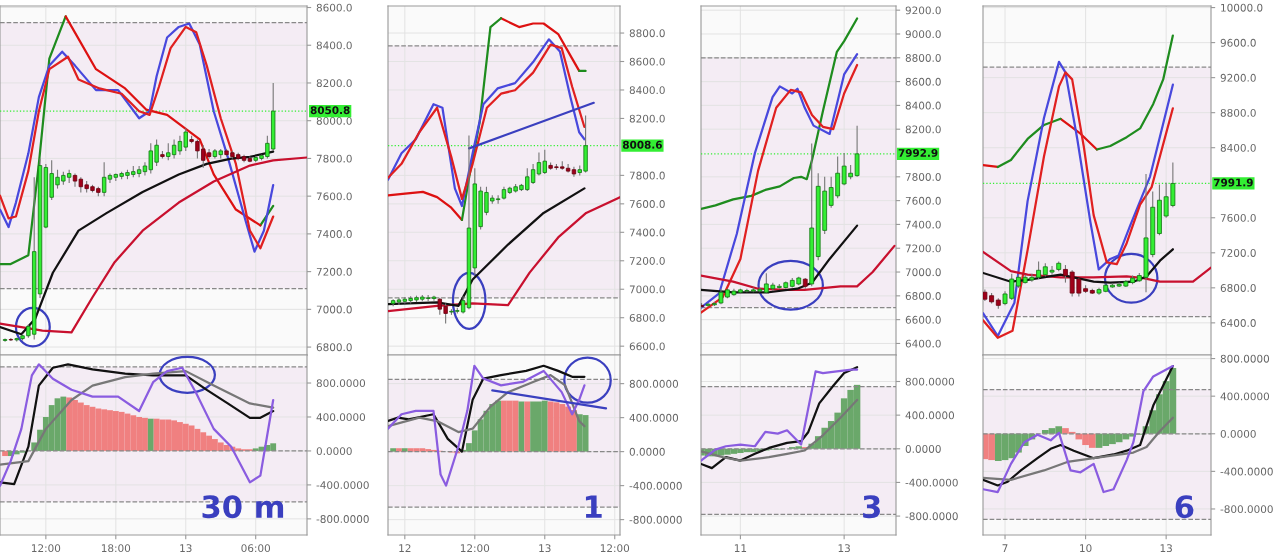 This screenshot has height=558, width=1280. What do you see at coordinates (256, 548) in the screenshot?
I see `x-tick-label: 06:00` at bounding box center [256, 548].